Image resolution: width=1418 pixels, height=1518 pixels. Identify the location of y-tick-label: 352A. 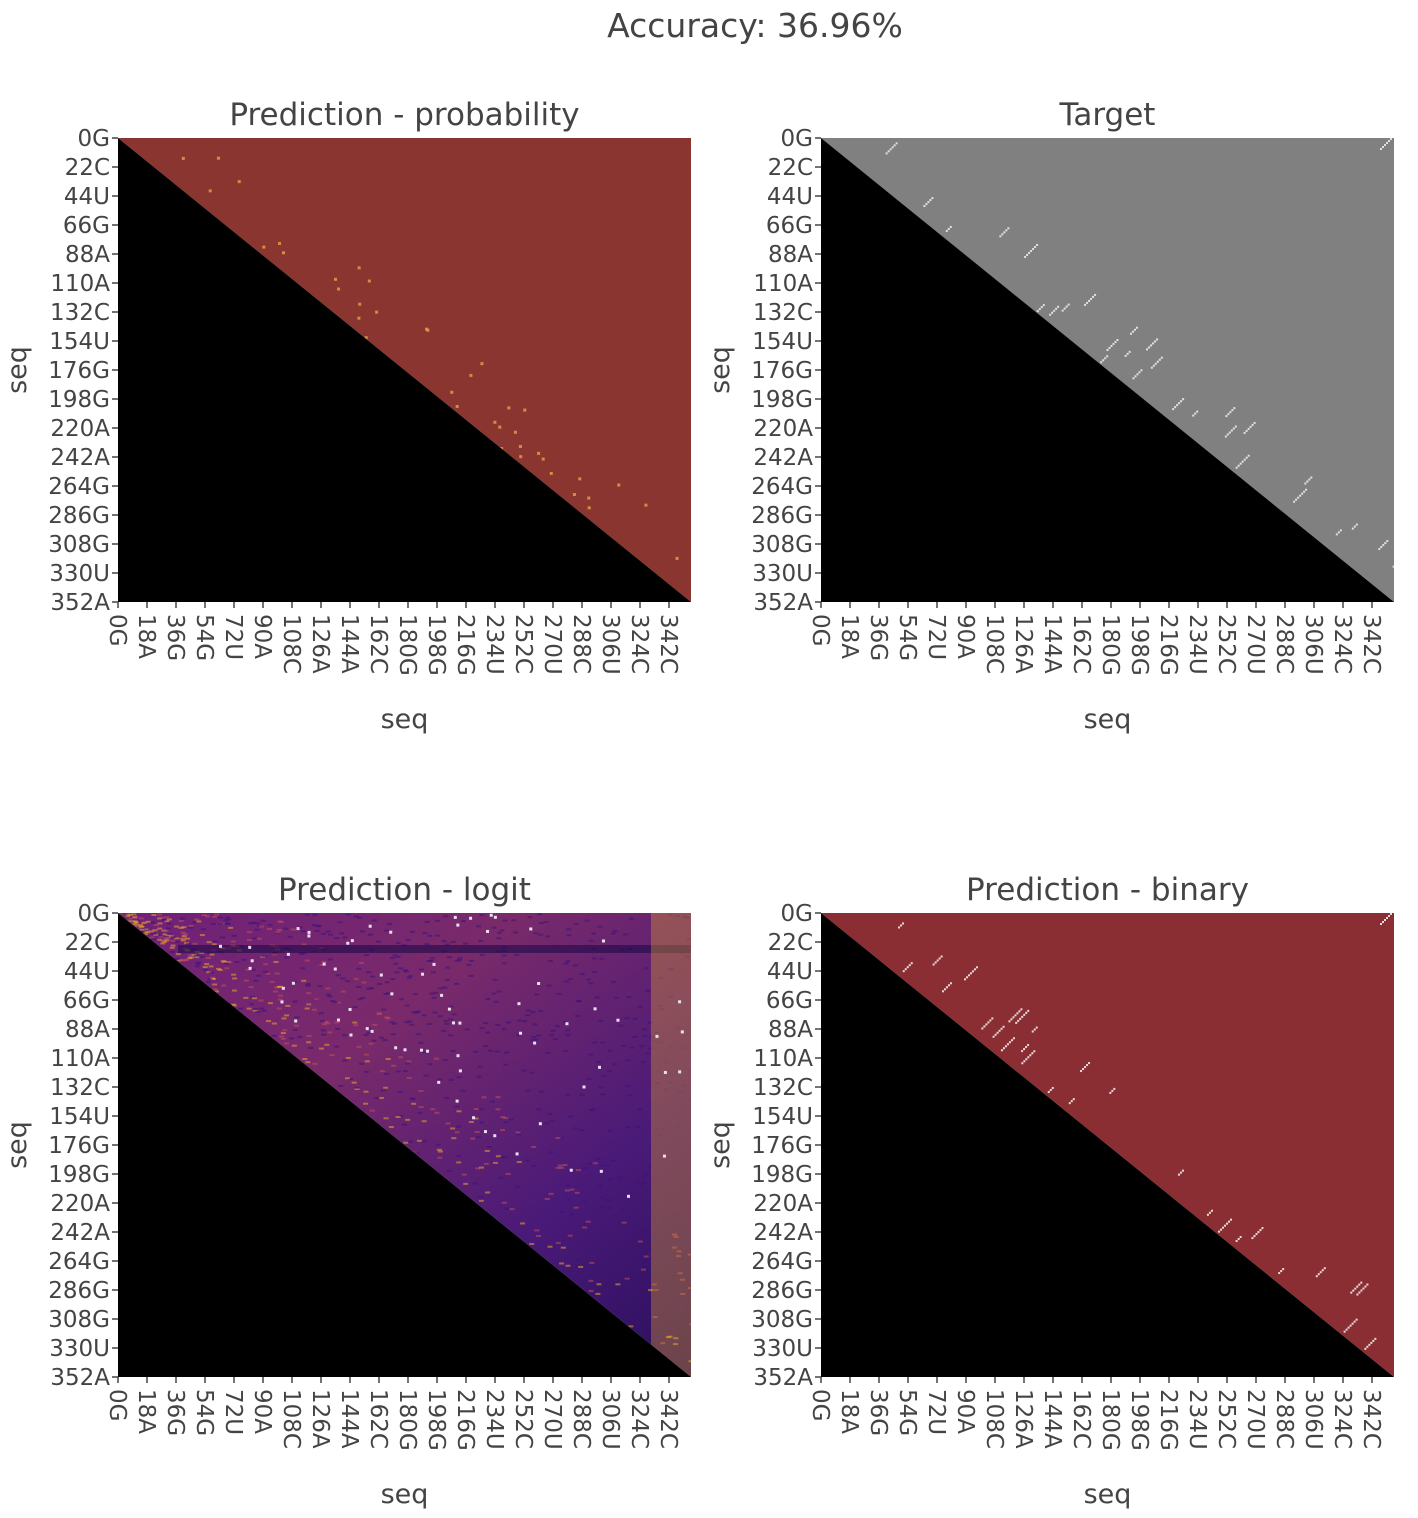
(783, 603).